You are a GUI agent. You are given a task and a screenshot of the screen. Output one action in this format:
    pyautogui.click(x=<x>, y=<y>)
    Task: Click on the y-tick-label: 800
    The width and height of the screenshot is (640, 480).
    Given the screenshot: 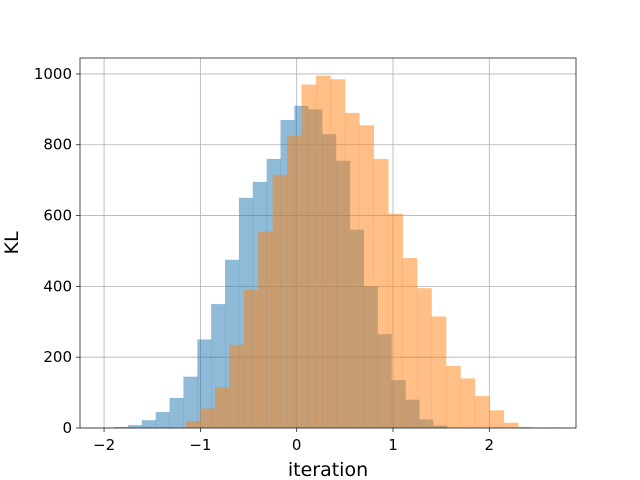 What is the action you would take?
    pyautogui.click(x=57, y=145)
    